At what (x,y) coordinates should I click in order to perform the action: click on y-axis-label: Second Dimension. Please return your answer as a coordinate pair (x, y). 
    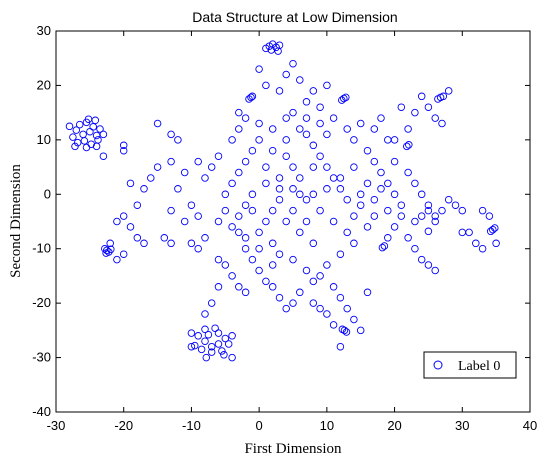
    Looking at the image, I should click on (16, 221).